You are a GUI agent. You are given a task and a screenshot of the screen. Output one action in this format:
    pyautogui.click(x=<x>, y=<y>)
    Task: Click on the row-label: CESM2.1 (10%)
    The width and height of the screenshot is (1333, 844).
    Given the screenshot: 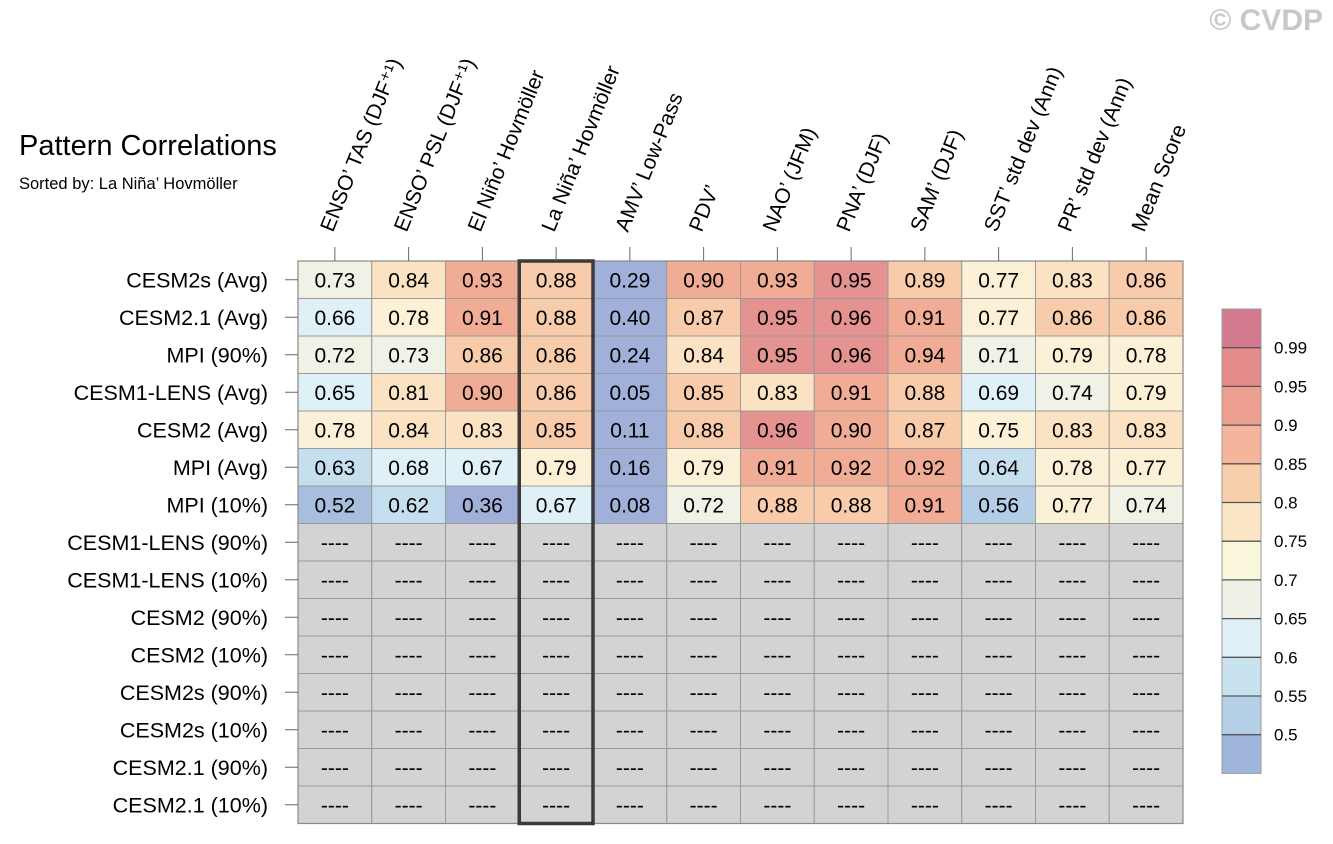 What is the action you would take?
    pyautogui.click(x=190, y=805)
    